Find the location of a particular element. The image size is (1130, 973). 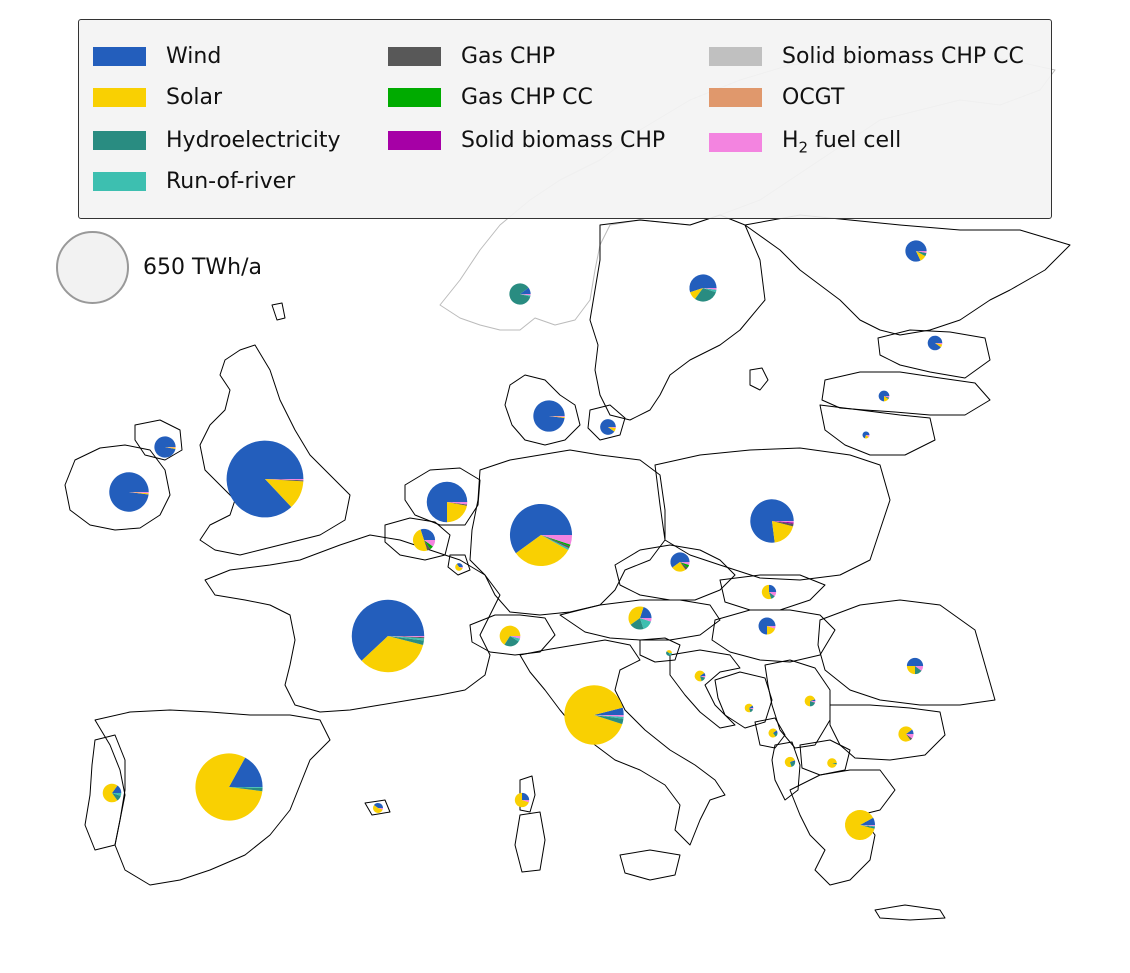

pie-sk is located at coordinates (769, 592).